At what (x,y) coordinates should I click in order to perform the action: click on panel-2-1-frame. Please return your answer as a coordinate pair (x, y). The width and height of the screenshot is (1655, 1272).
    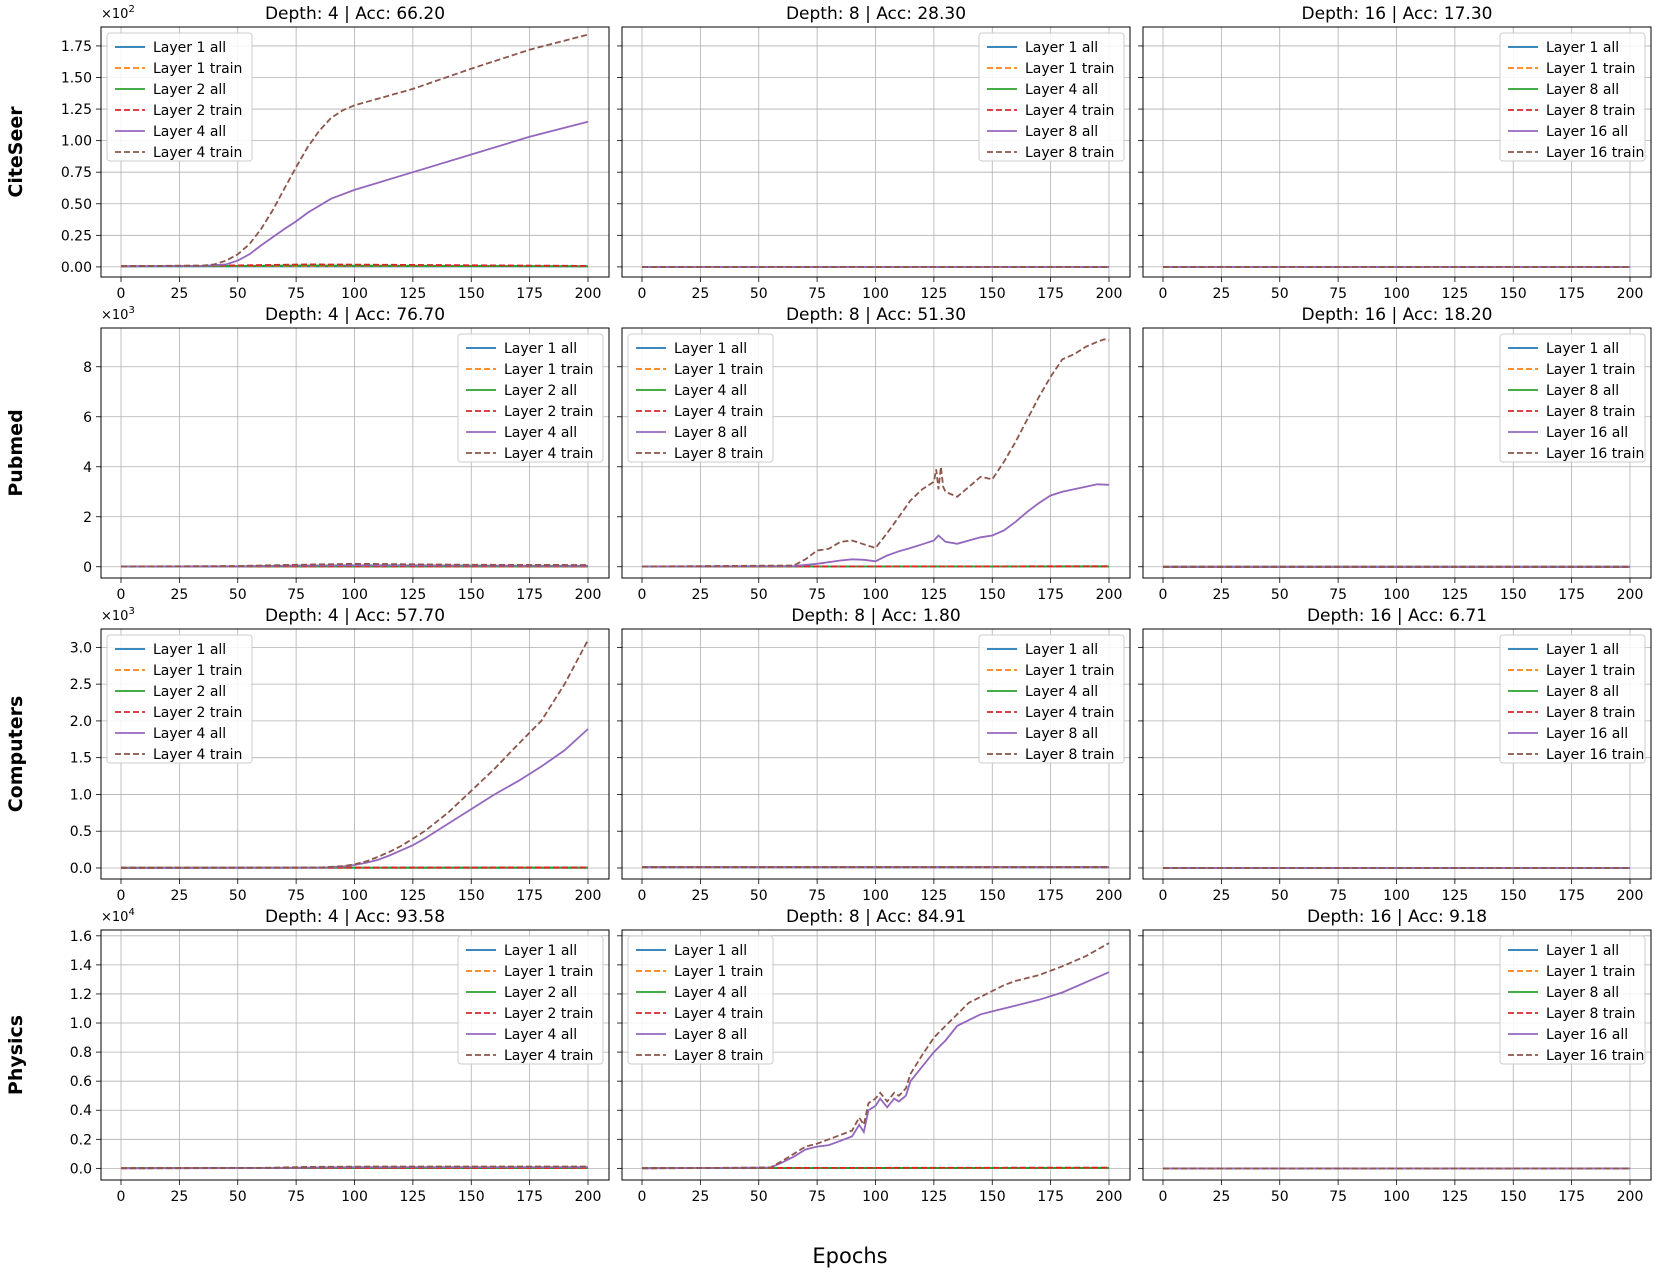
    Looking at the image, I should click on (876, 754).